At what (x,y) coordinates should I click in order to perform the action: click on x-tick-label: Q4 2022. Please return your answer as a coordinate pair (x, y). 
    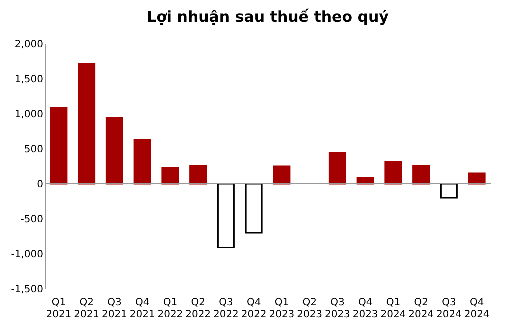
    Looking at the image, I should click on (254, 309).